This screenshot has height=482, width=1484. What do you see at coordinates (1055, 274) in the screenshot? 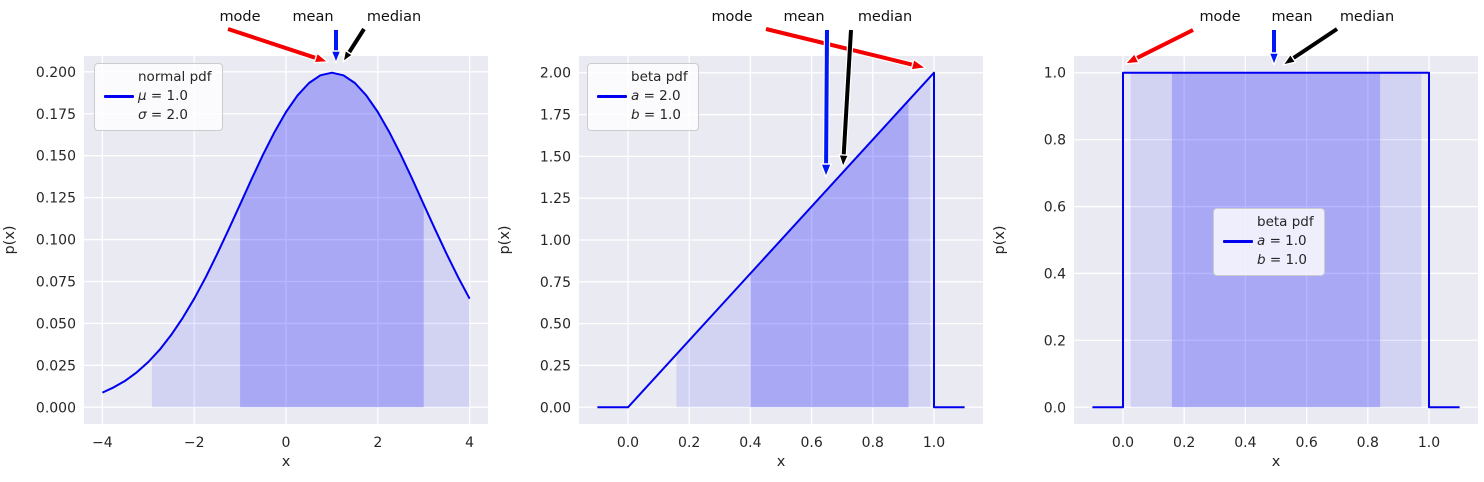
I see `y-tick-label: 0.4` at bounding box center [1055, 274].